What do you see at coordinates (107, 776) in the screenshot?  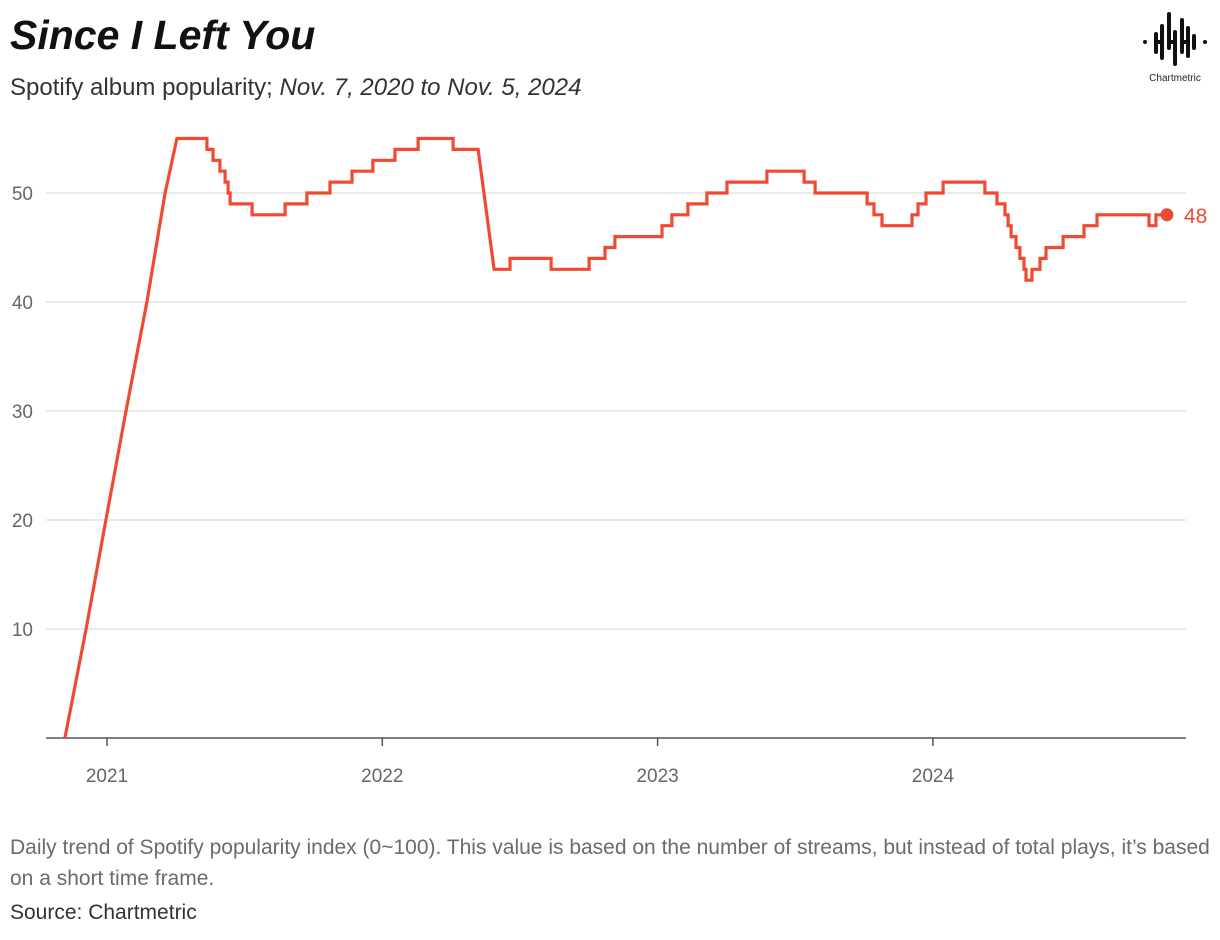 I see `x-tick-label: 2021` at bounding box center [107, 776].